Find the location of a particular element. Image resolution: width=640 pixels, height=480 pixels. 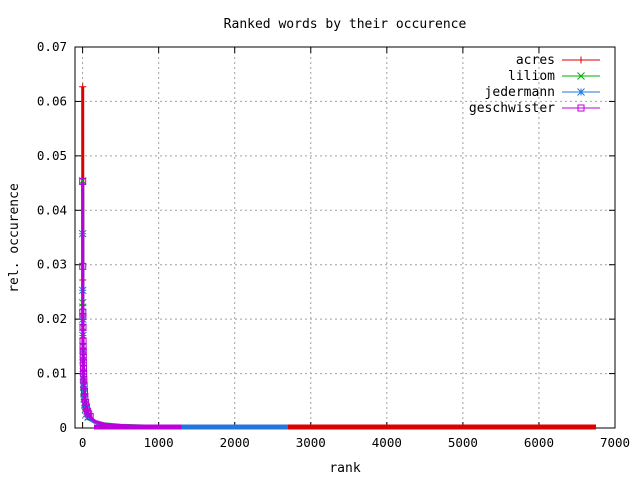

y-tick-label: 0.03 is located at coordinates (52, 264).